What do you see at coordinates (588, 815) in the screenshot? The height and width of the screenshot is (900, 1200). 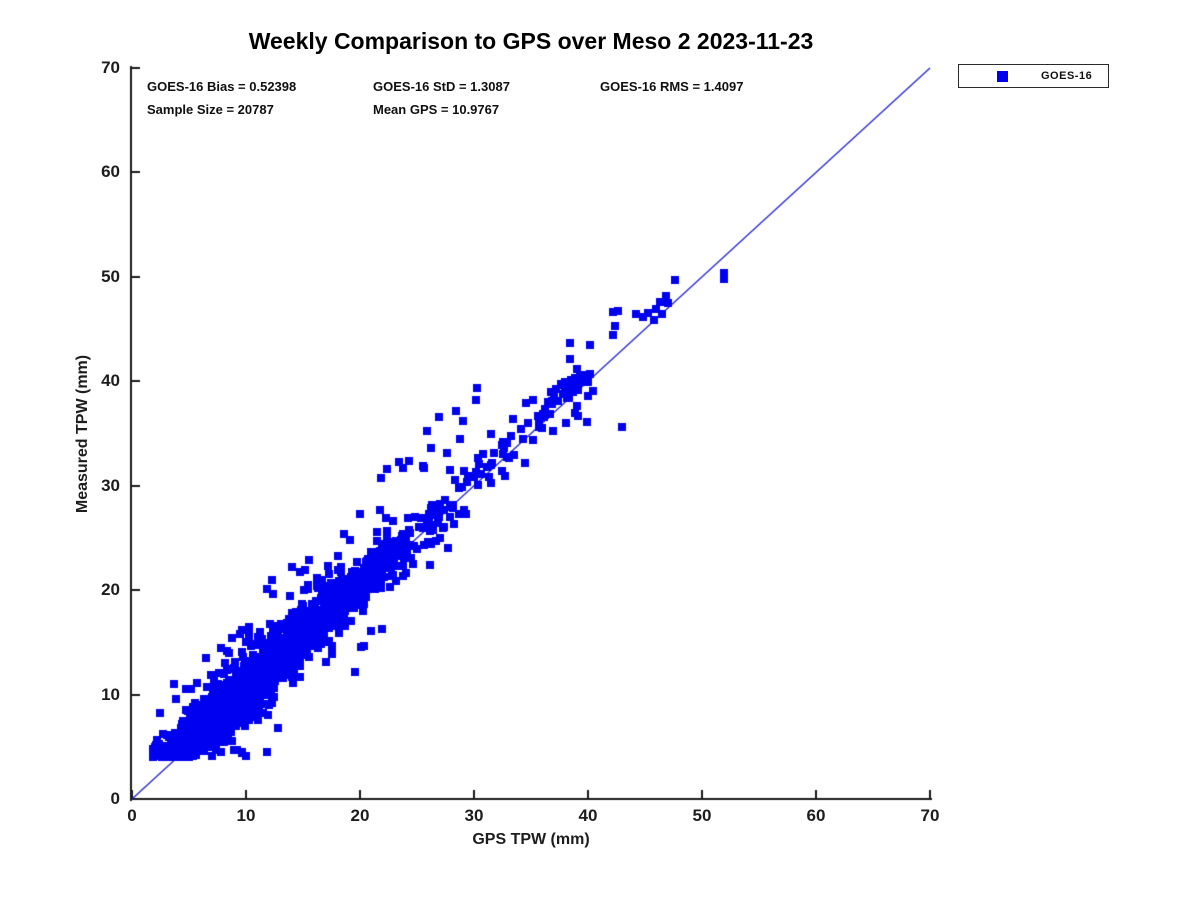 I see `x-tick-label-40: 40` at bounding box center [588, 815].